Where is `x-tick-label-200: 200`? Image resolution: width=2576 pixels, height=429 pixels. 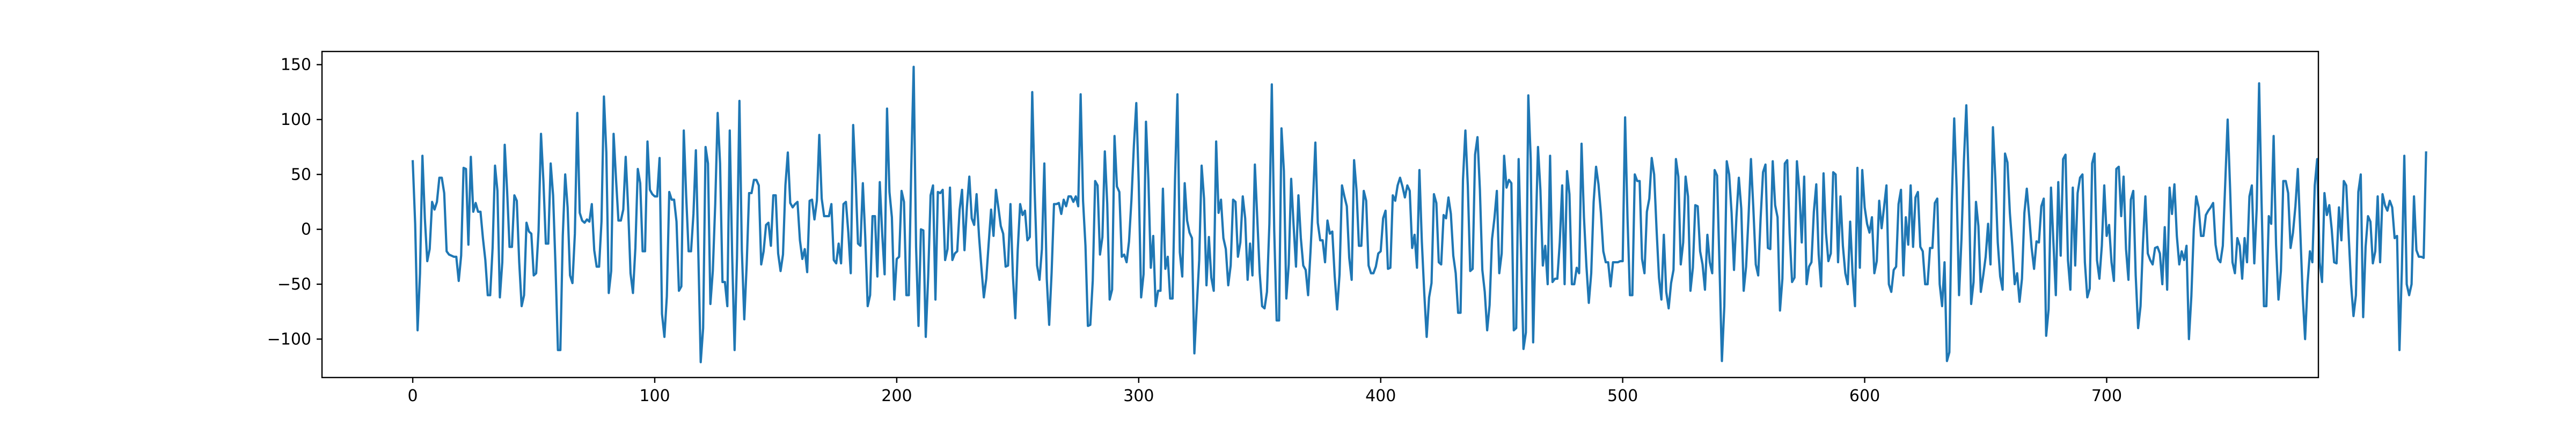
x-tick-label-200: 200 is located at coordinates (896, 396).